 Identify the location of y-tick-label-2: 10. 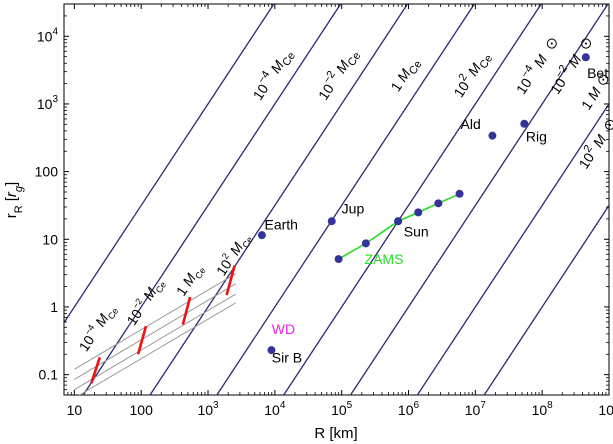
(50, 239).